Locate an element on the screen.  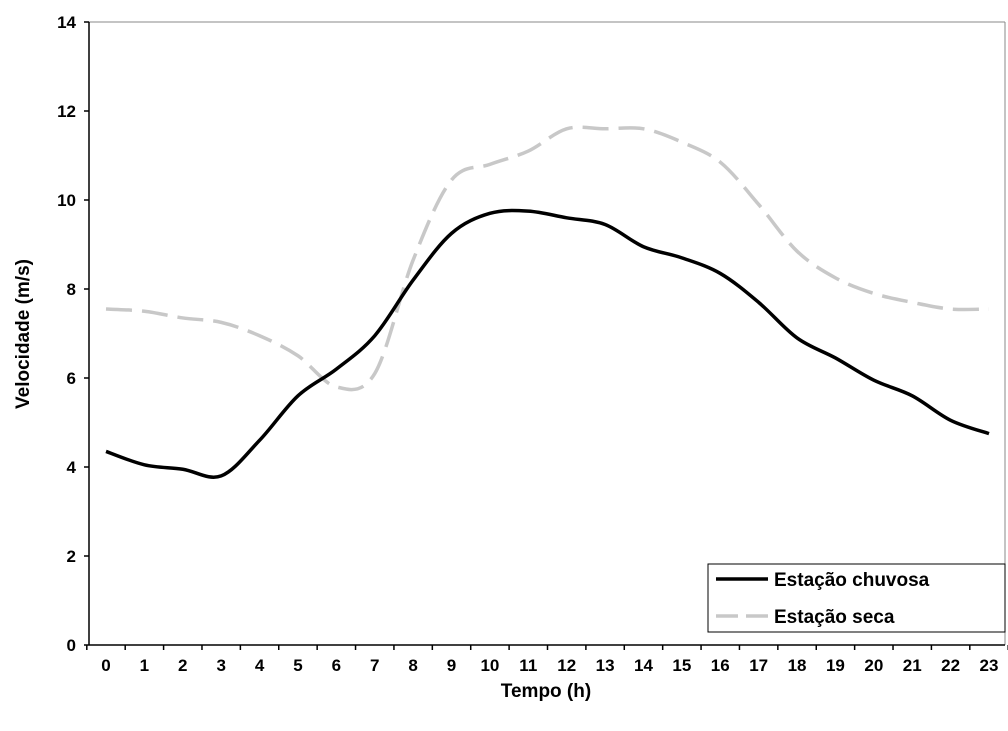
x-tick-label: 5 is located at coordinates (297, 665).